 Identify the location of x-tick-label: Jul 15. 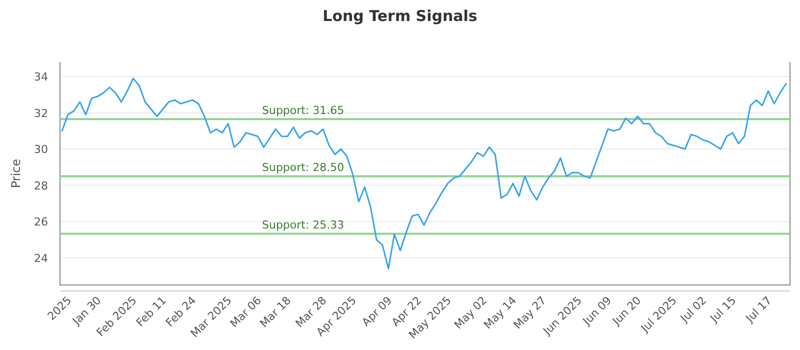
(723, 310).